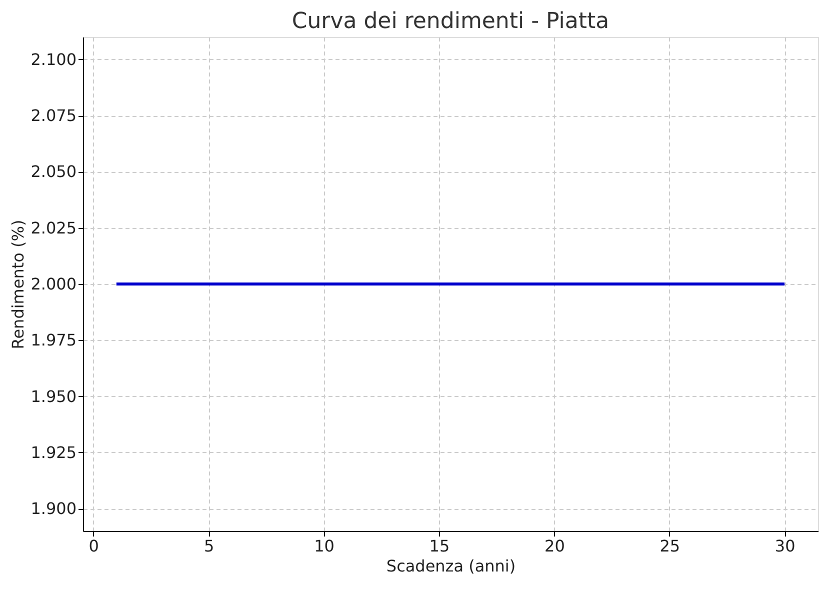 The height and width of the screenshot is (594, 838). What do you see at coordinates (53, 340) in the screenshot?
I see `y-tick-label: 1.975` at bounding box center [53, 340].